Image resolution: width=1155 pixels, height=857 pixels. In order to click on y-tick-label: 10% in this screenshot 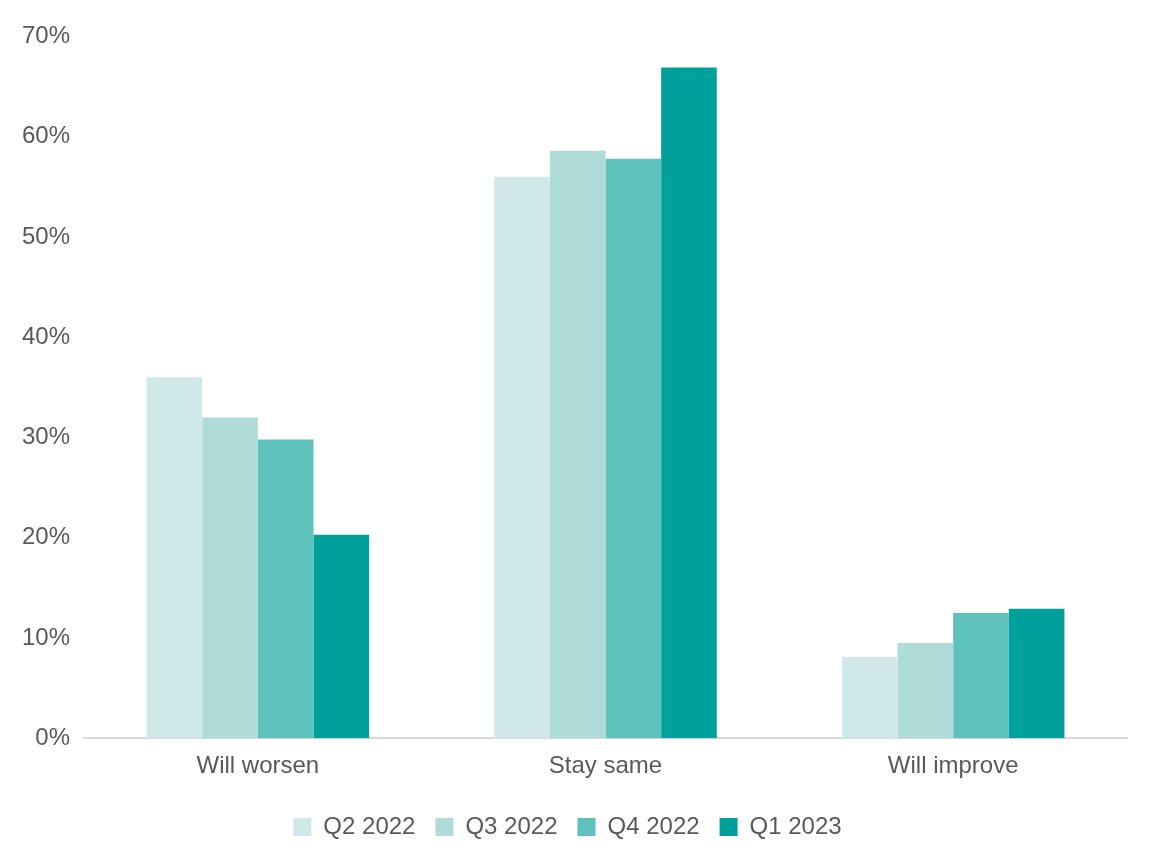, I will do `click(46, 636)`.